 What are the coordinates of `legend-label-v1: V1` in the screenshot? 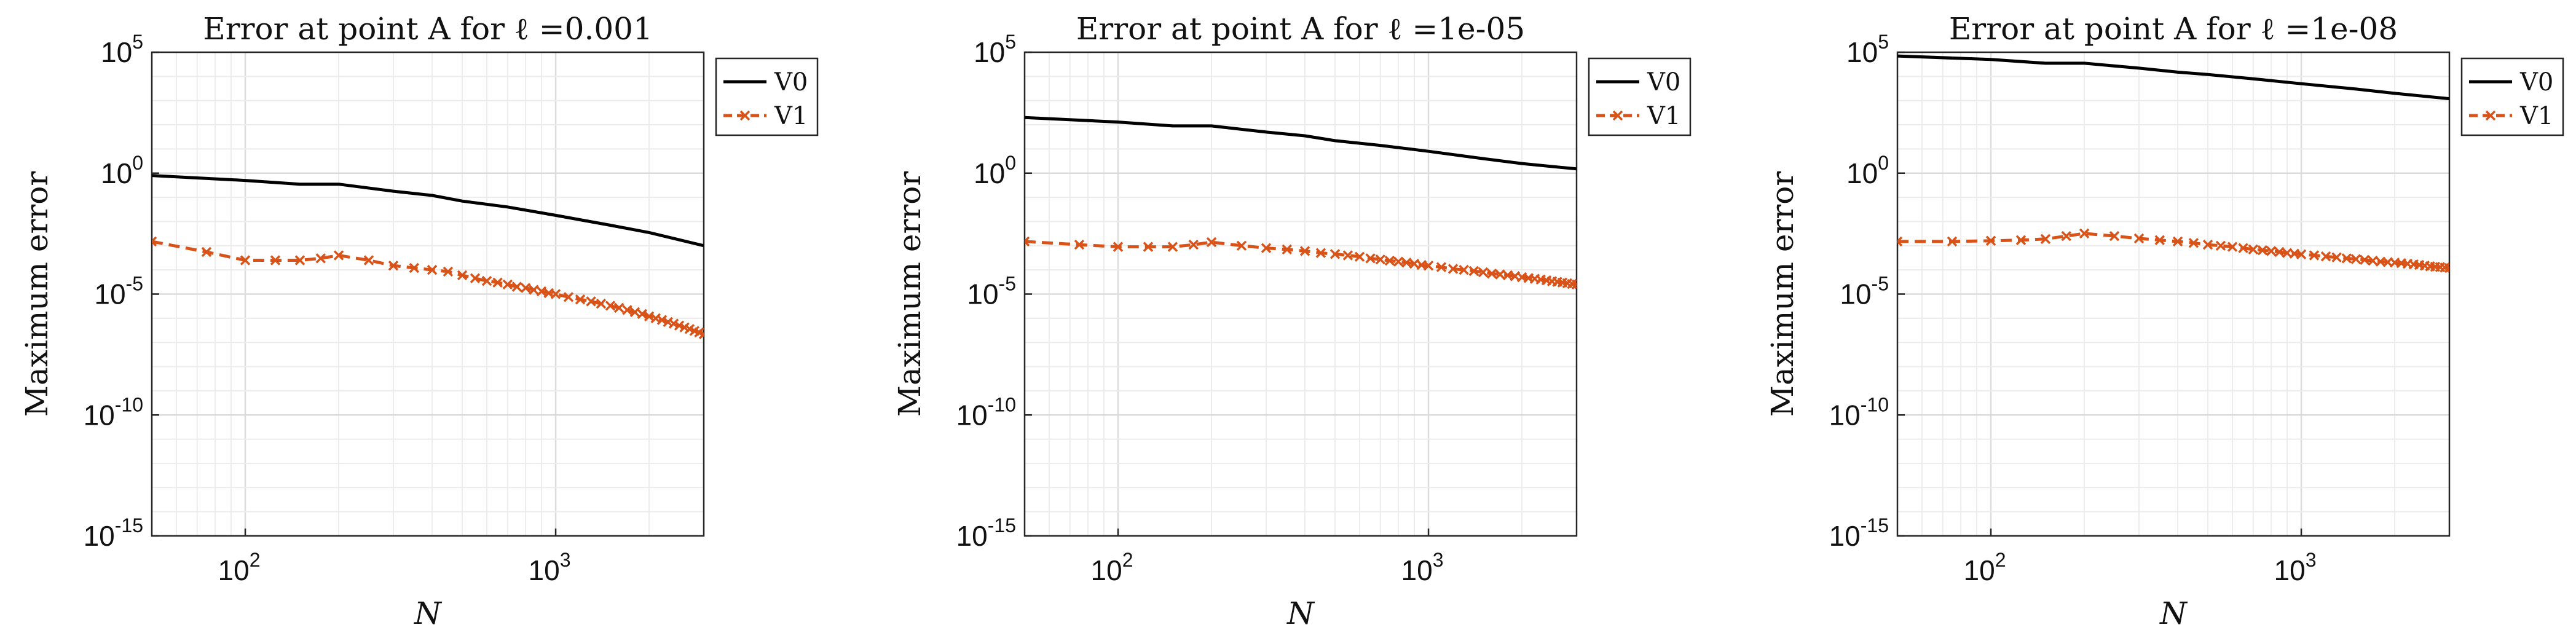 It's located at (2536, 116).